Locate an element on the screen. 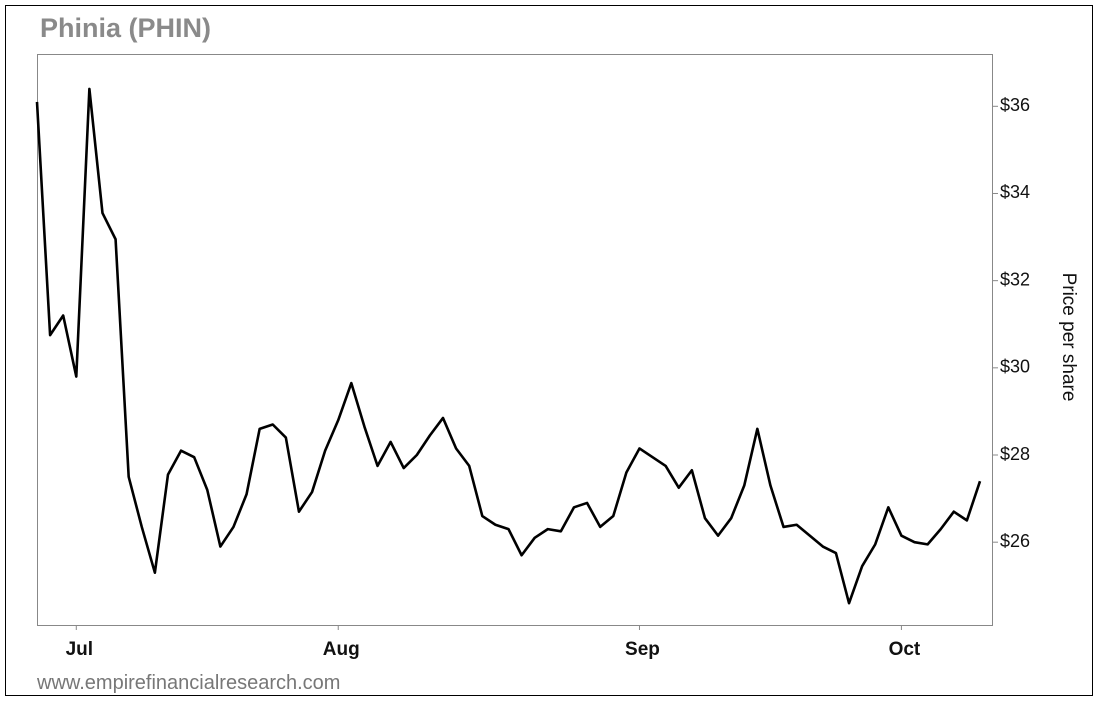 The width and height of the screenshot is (1104, 704). source: www.empirefinancialresearch.com is located at coordinates (188, 683).